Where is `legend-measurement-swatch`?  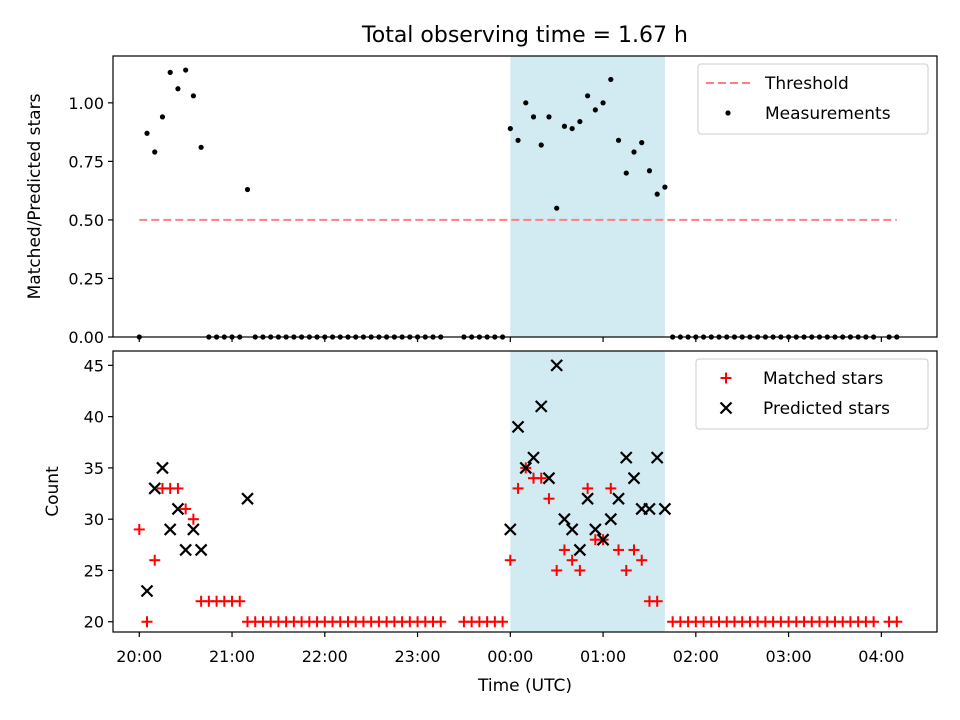
legend-measurement-swatch is located at coordinates (728, 113).